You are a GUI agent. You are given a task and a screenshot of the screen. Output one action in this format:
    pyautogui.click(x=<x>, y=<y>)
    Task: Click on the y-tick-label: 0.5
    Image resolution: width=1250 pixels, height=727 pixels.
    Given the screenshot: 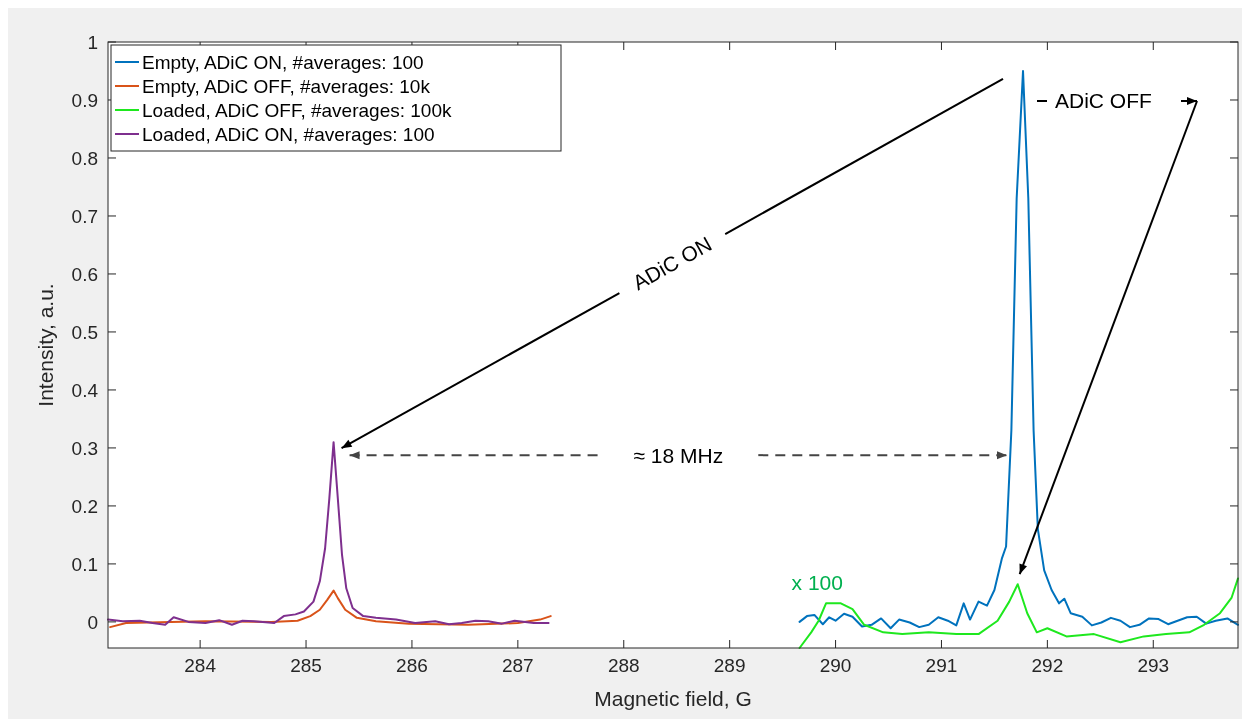 What is the action you would take?
    pyautogui.click(x=84, y=332)
    